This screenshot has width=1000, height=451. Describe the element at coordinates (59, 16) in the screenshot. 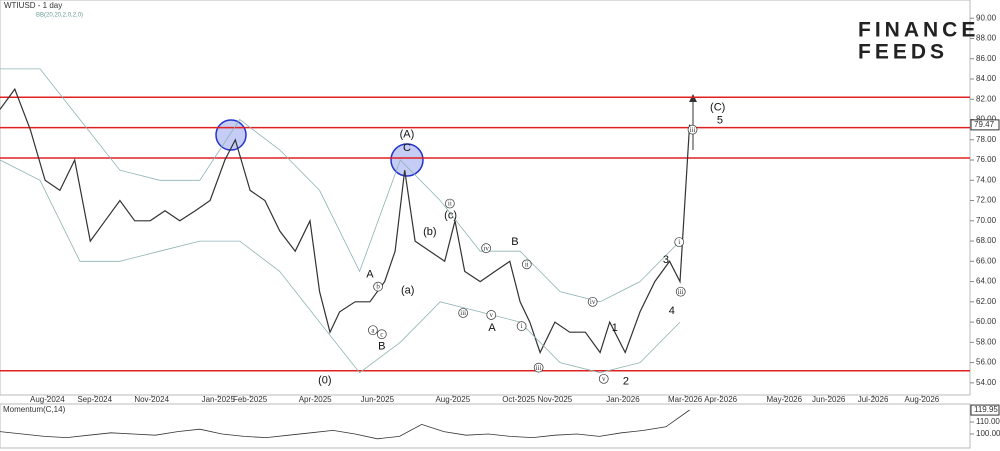

I see `indicator-label: BB(20,20,2,0,2,0)` at that location.